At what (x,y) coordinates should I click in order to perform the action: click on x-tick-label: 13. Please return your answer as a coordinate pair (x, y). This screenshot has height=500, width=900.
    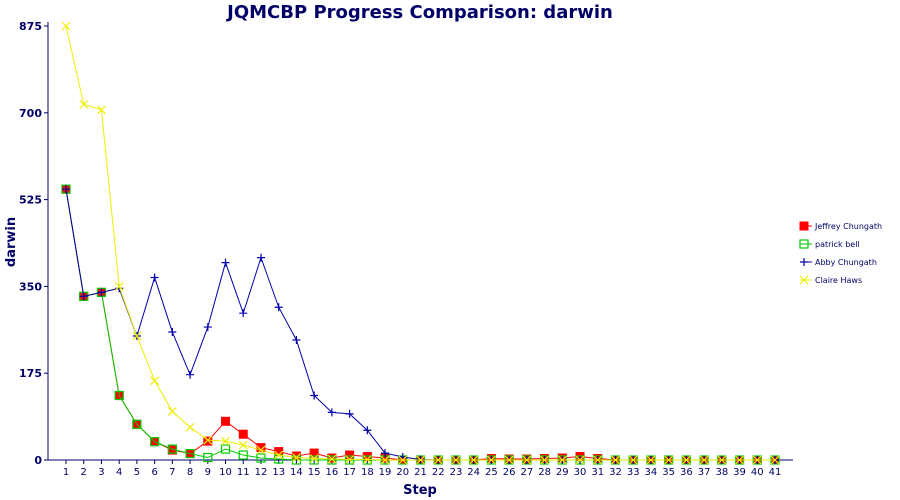
    Looking at the image, I should click on (278, 472).